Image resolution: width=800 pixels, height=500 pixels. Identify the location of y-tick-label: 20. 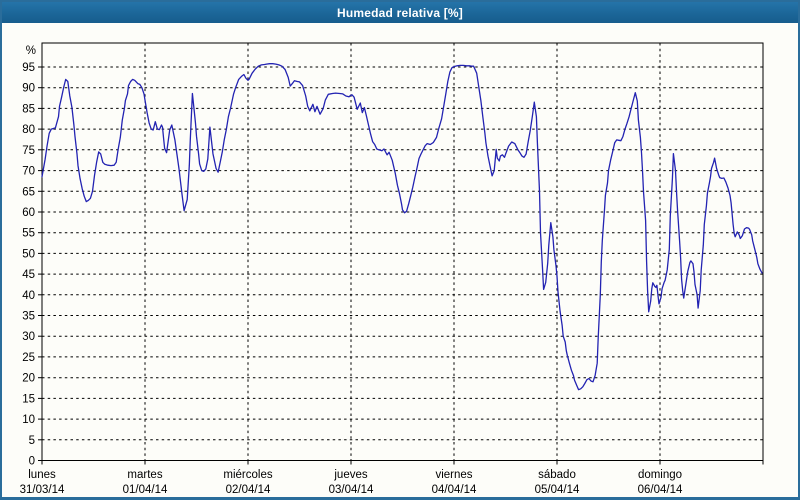
(28, 379).